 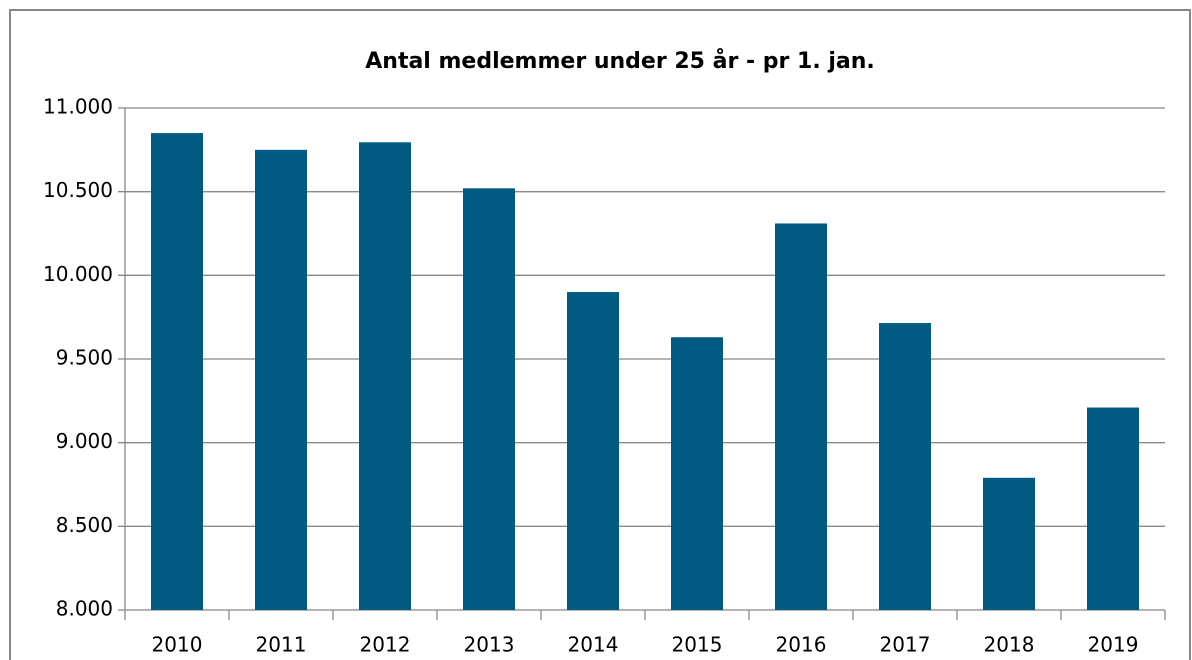 I want to click on x-tick-label: 2012, so click(x=385, y=645).